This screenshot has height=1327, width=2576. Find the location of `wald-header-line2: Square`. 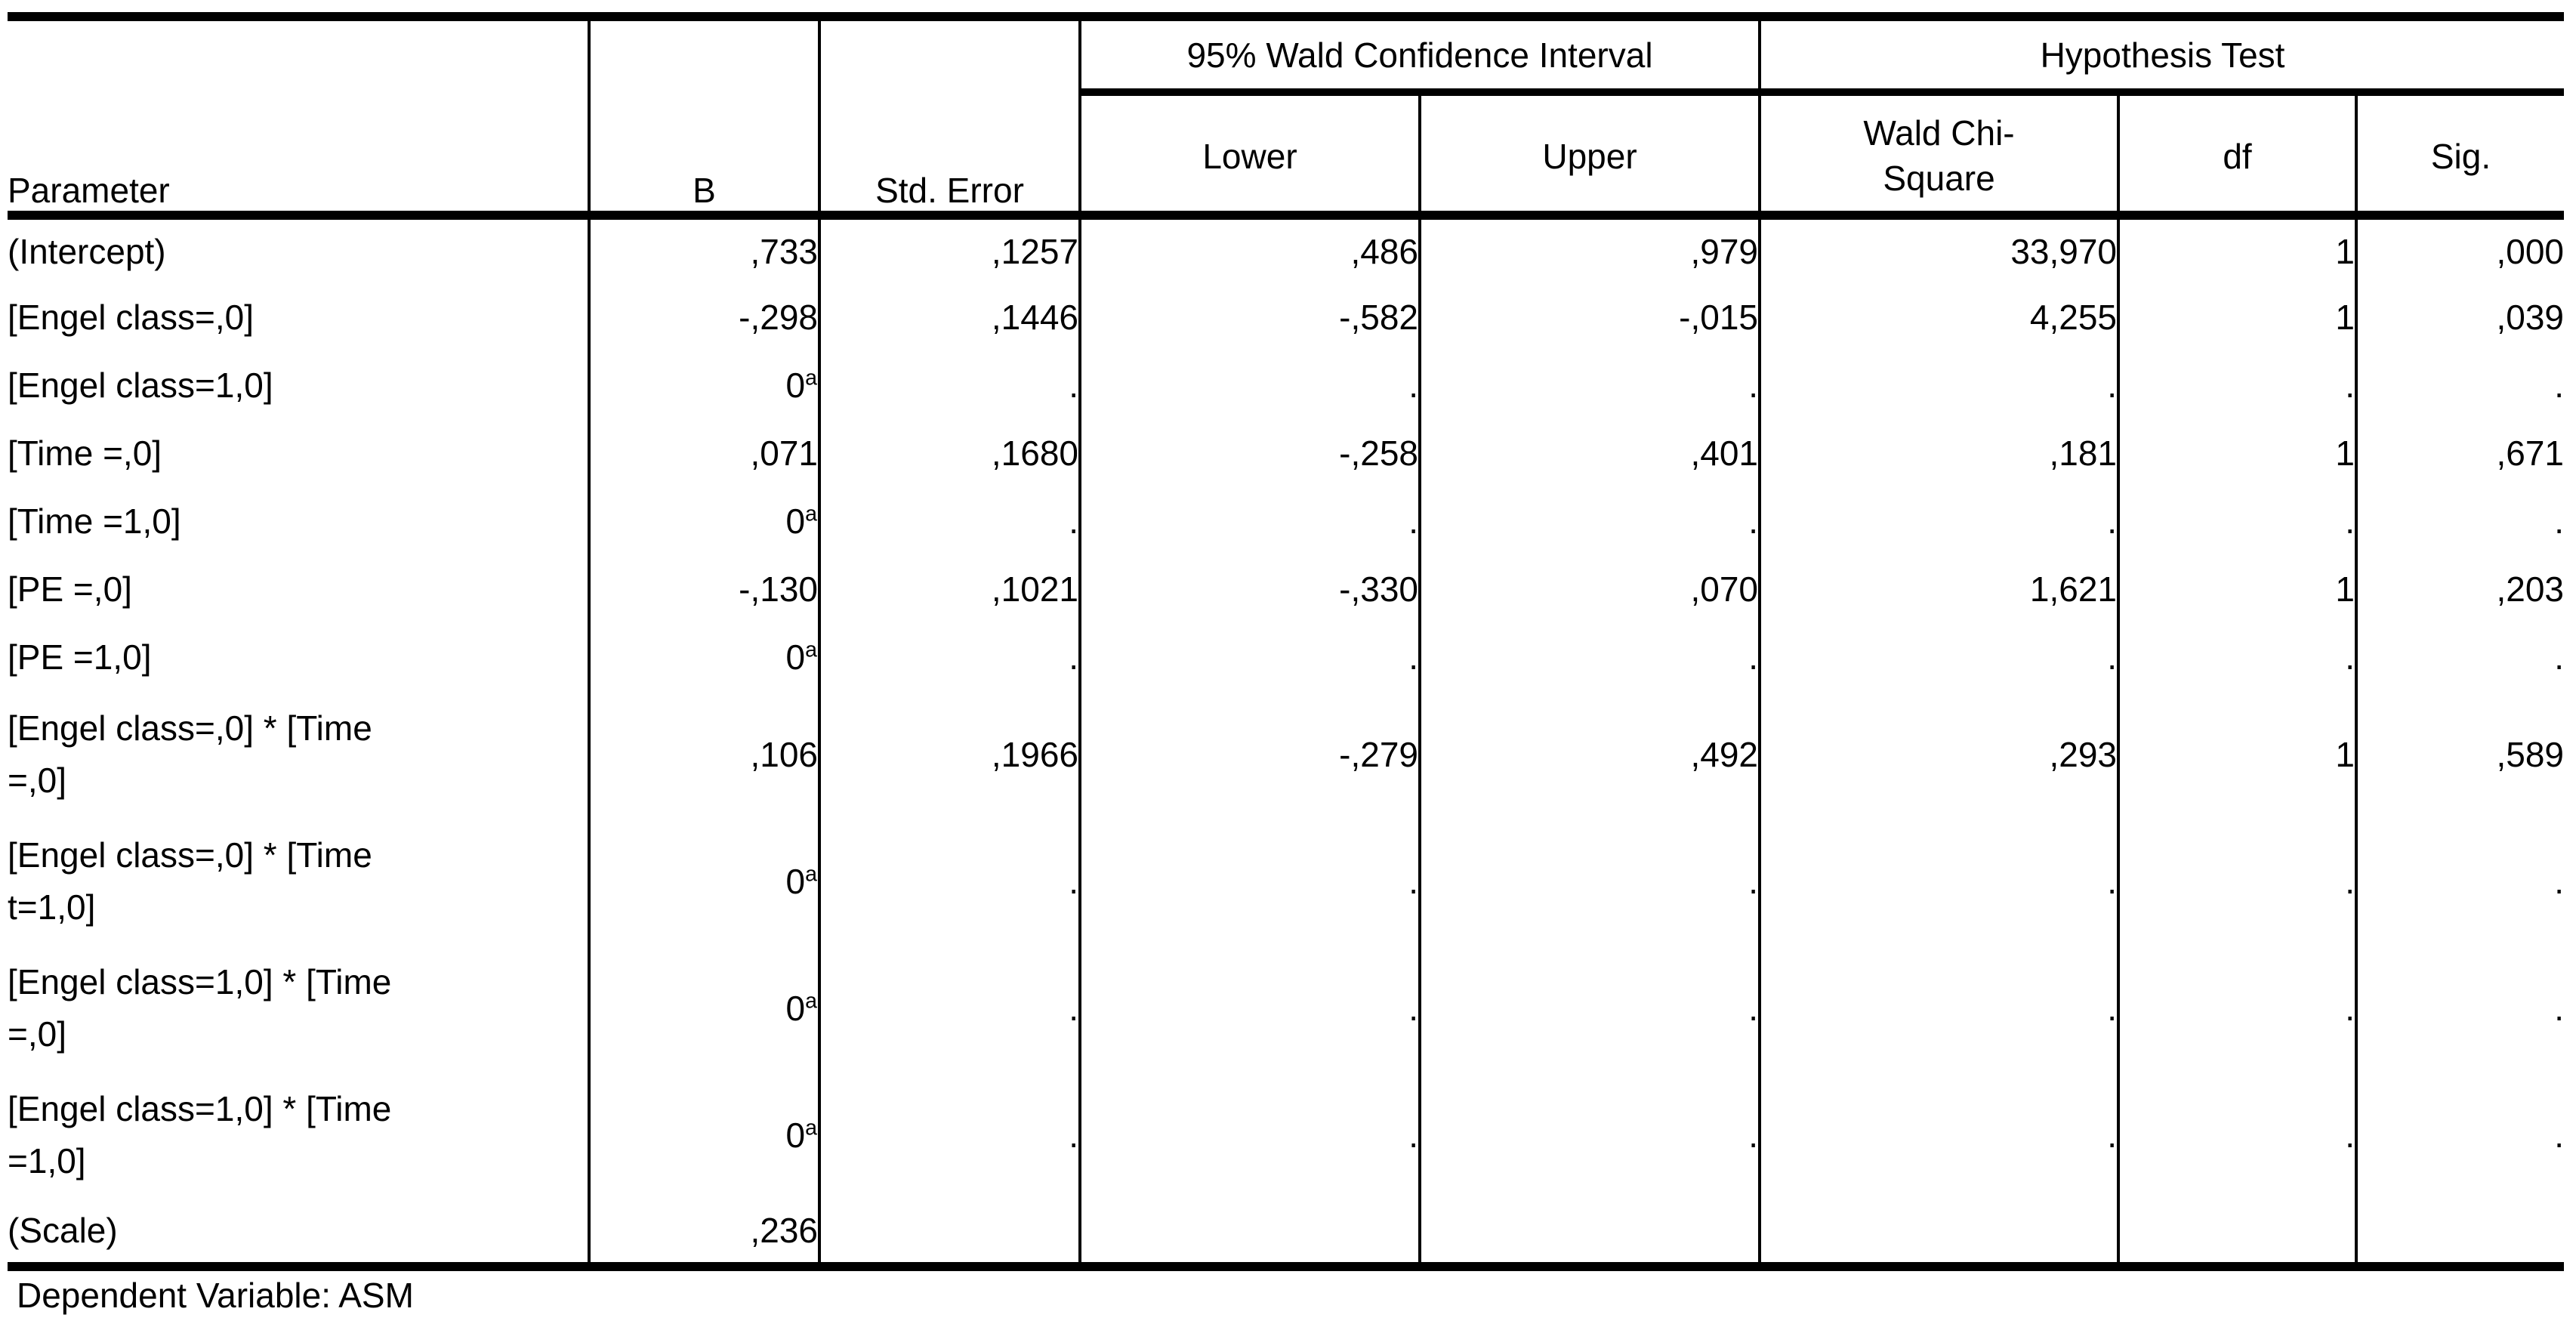

wald-header-line2: Square is located at coordinates (1939, 178).